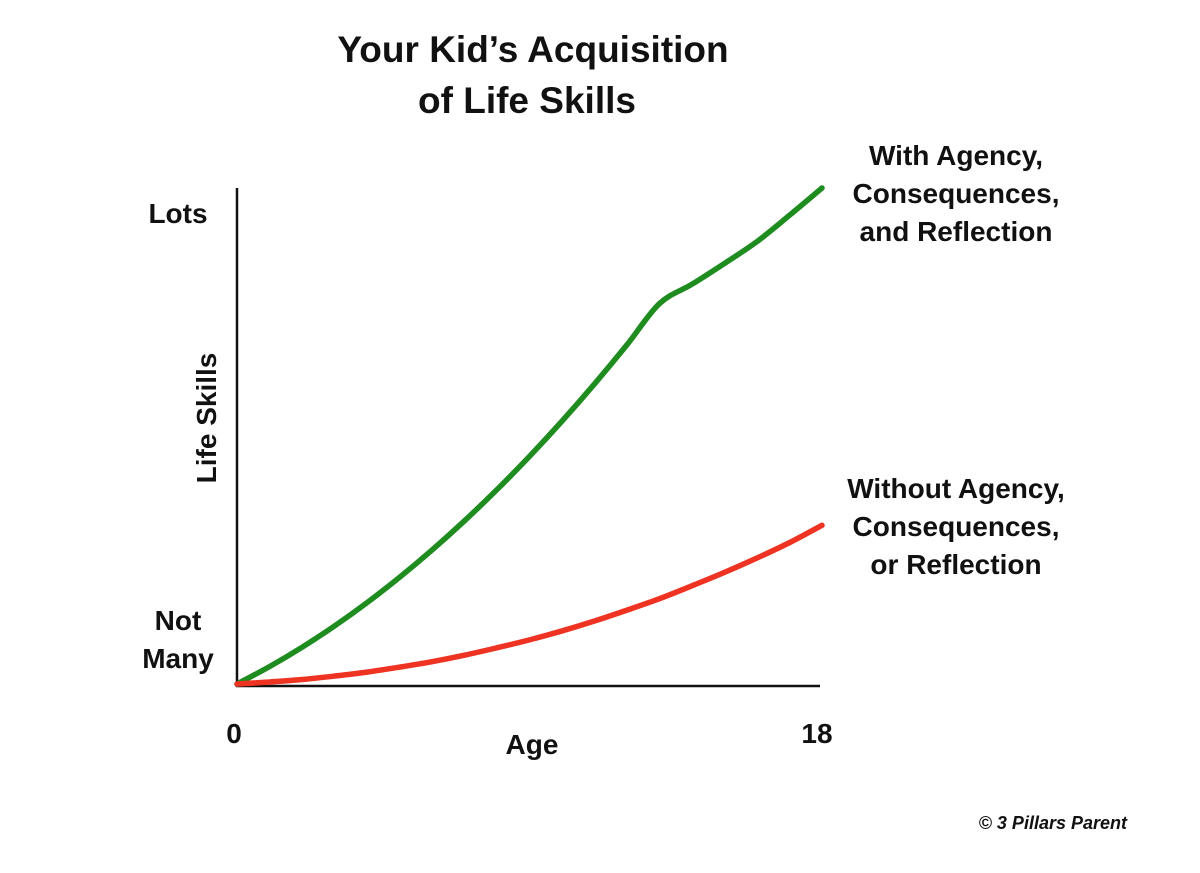 The height and width of the screenshot is (873, 1200). Describe the element at coordinates (955, 564) in the screenshot. I see `series-label-without-agency-line-3: or Reflection` at that location.